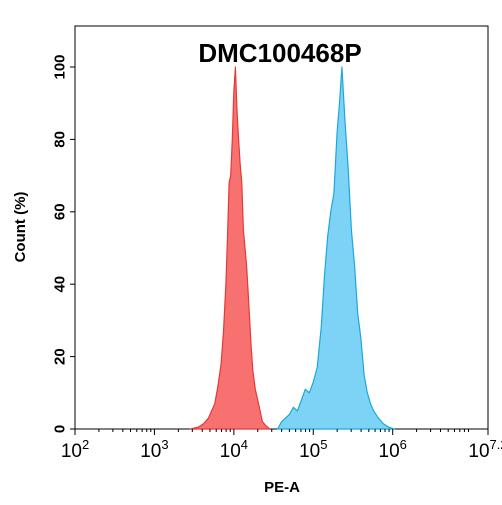  I want to click on y-tick-label: 100, so click(59, 66).